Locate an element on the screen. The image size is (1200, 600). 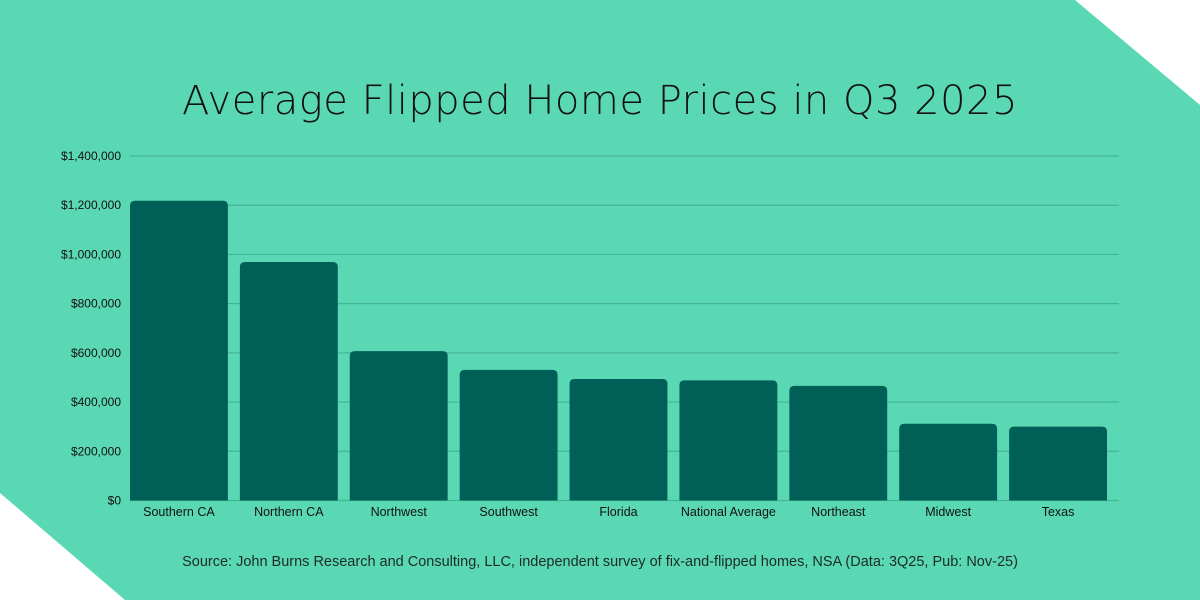
y-tick-label: $1,200,000 is located at coordinates (91, 205).